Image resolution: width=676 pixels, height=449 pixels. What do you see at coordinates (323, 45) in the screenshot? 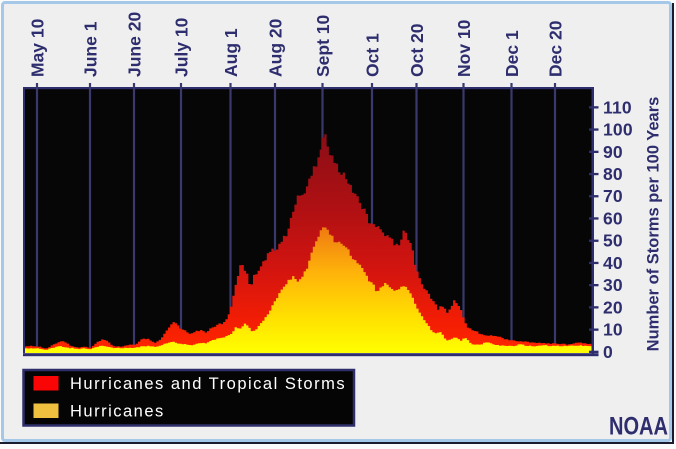
I see `svg-text: Sept 10` at bounding box center [323, 45].